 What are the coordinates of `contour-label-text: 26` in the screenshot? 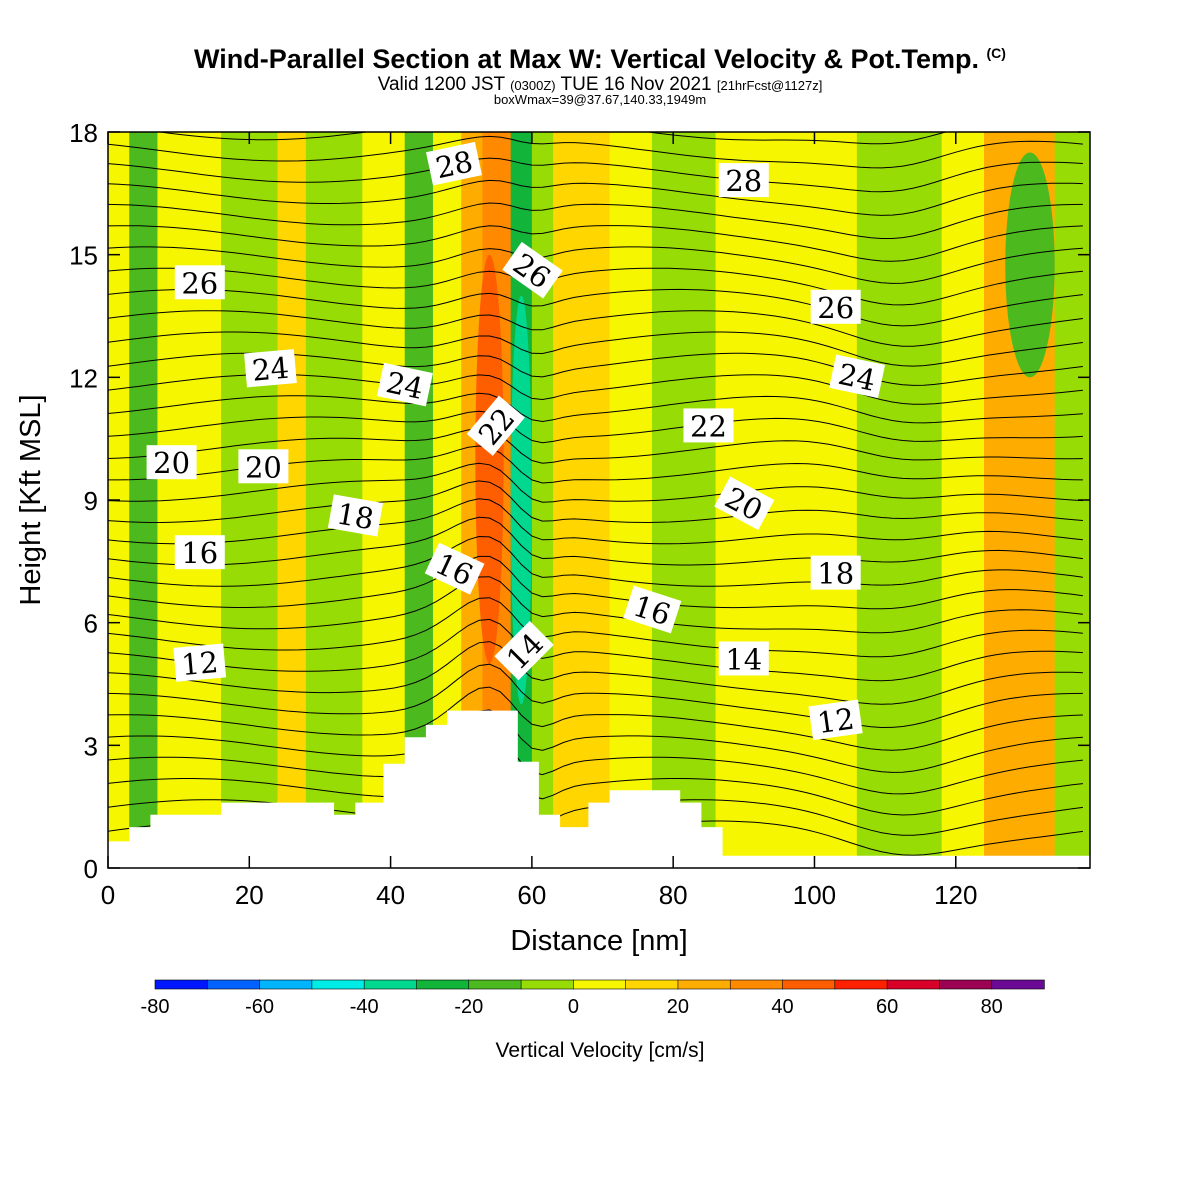 It's located at (199, 283).